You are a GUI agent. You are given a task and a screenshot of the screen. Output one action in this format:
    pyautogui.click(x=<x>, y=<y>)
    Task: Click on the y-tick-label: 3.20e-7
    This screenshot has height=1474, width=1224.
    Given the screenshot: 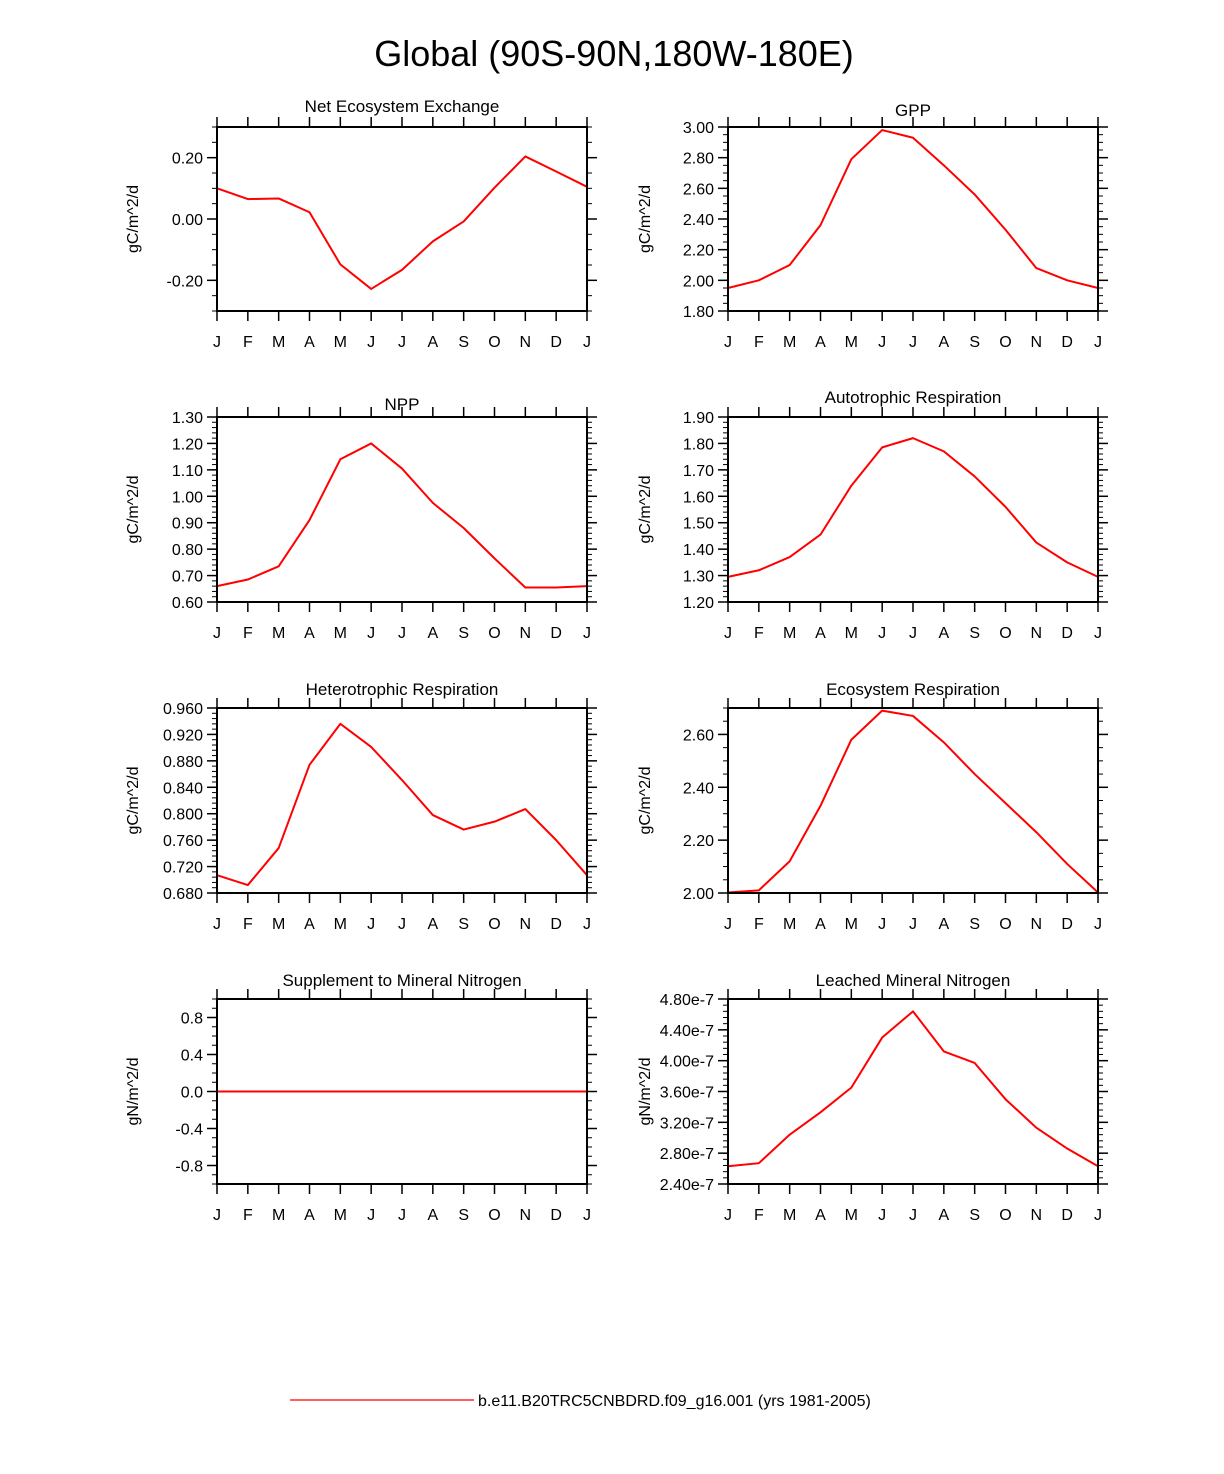 What is the action you would take?
    pyautogui.click(x=687, y=1123)
    